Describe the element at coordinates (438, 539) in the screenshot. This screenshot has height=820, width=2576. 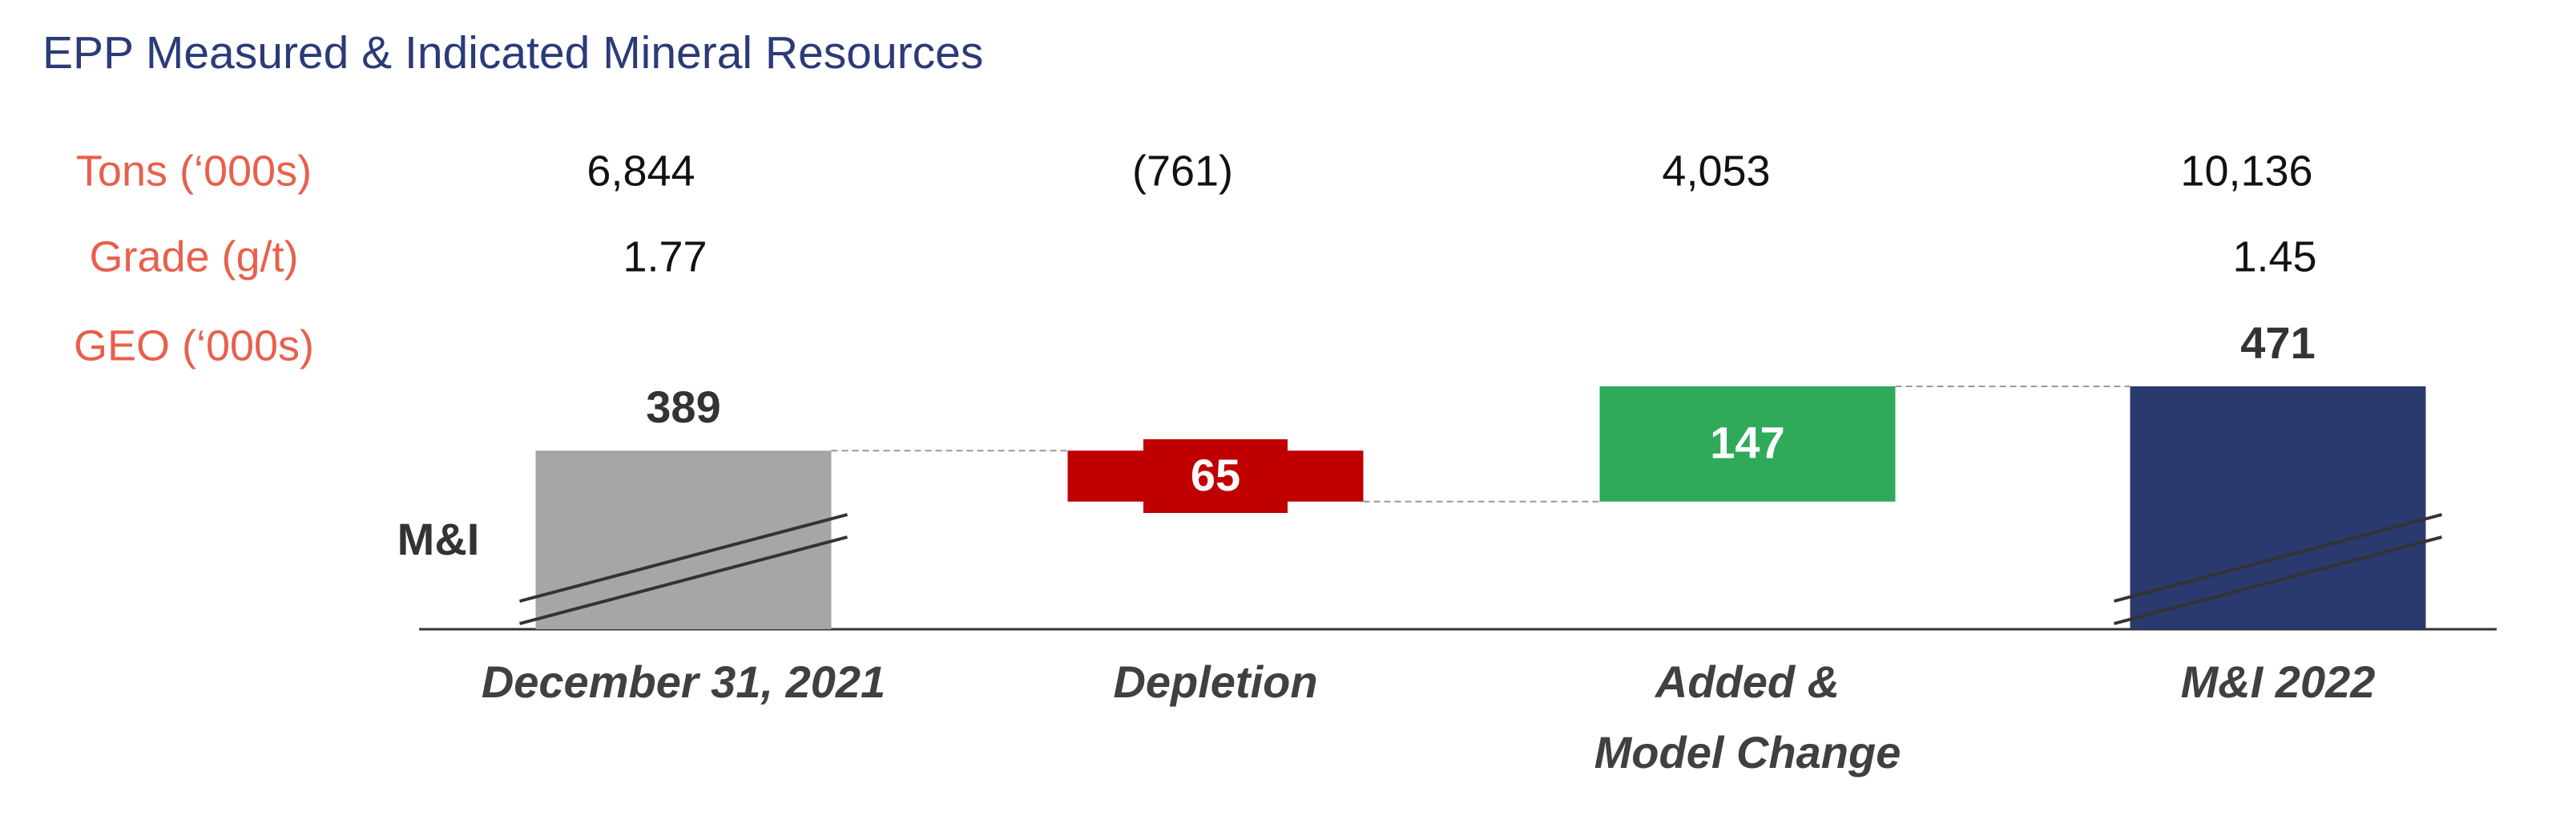
I see `axis-label: M&I` at that location.